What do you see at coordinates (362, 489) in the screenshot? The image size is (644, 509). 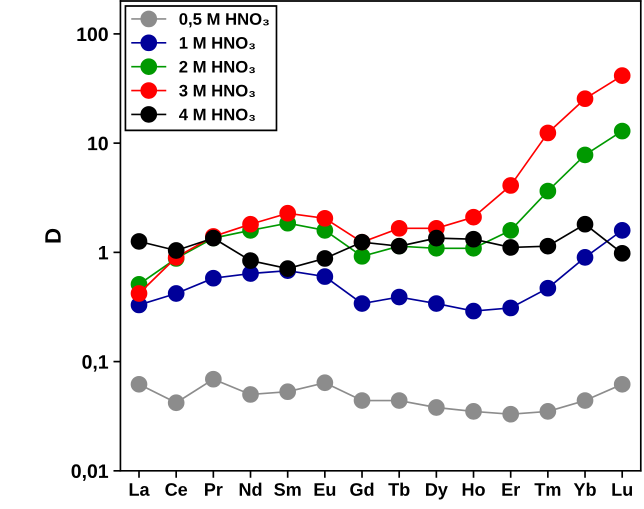 I see `x-tick-label: Gd` at bounding box center [362, 489].